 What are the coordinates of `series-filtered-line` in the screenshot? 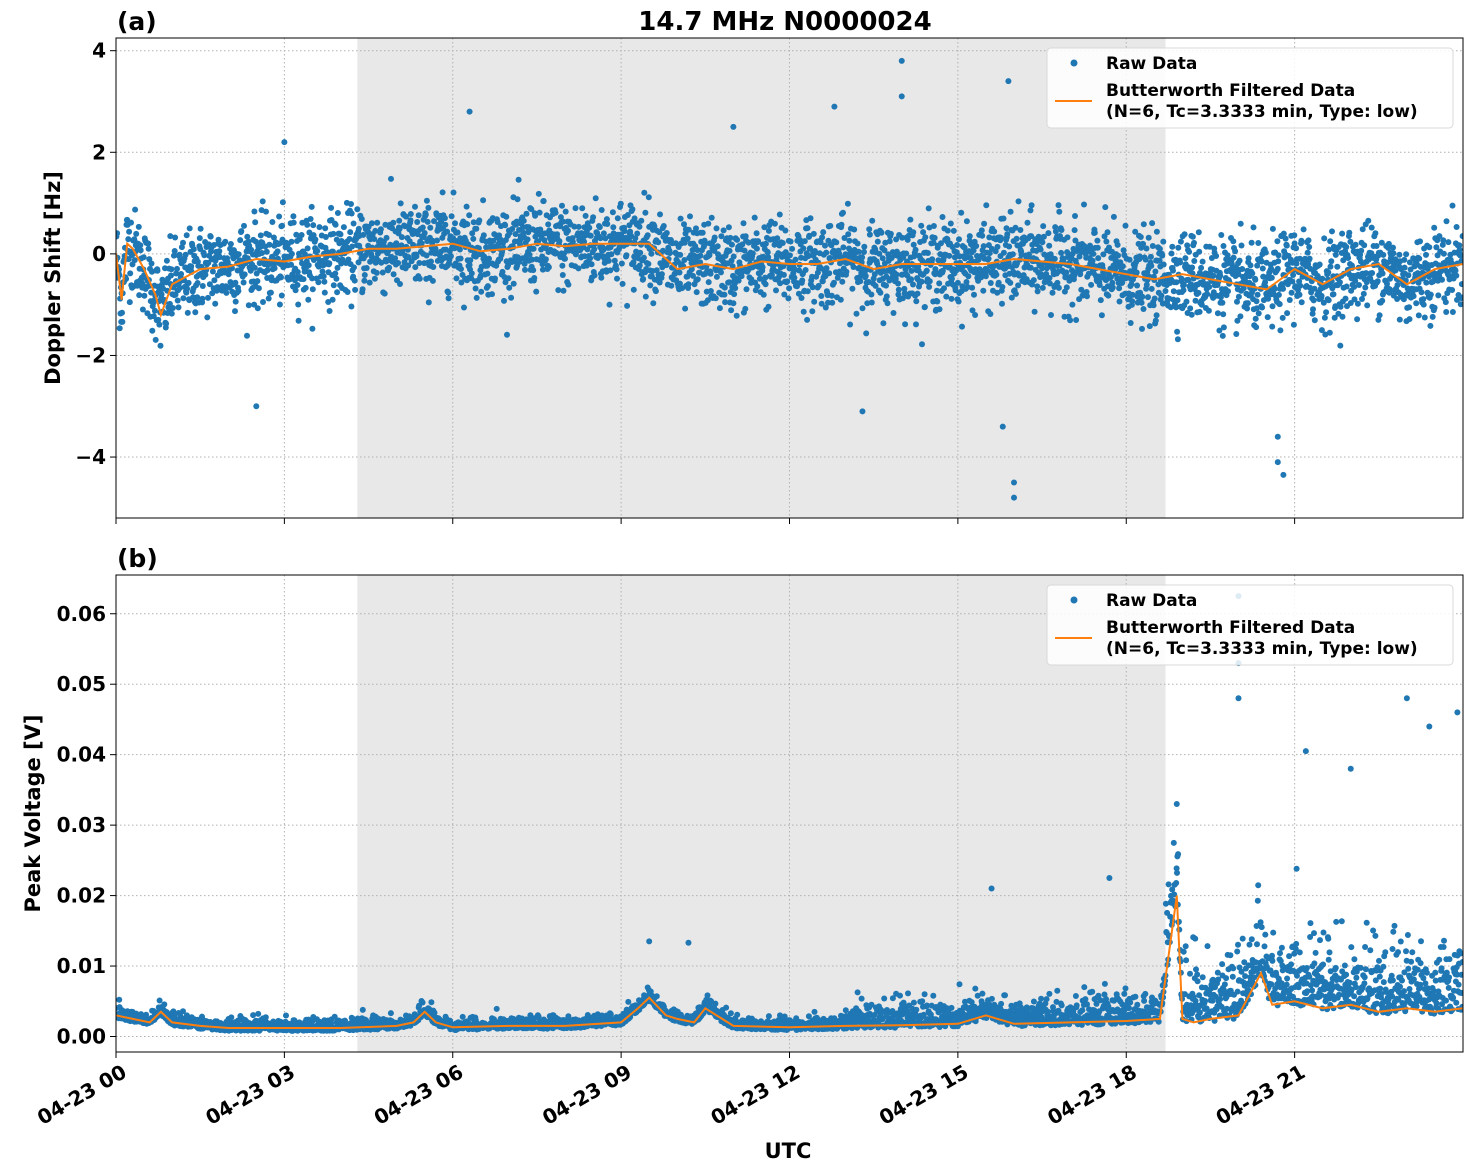 It's located at (789, 280).